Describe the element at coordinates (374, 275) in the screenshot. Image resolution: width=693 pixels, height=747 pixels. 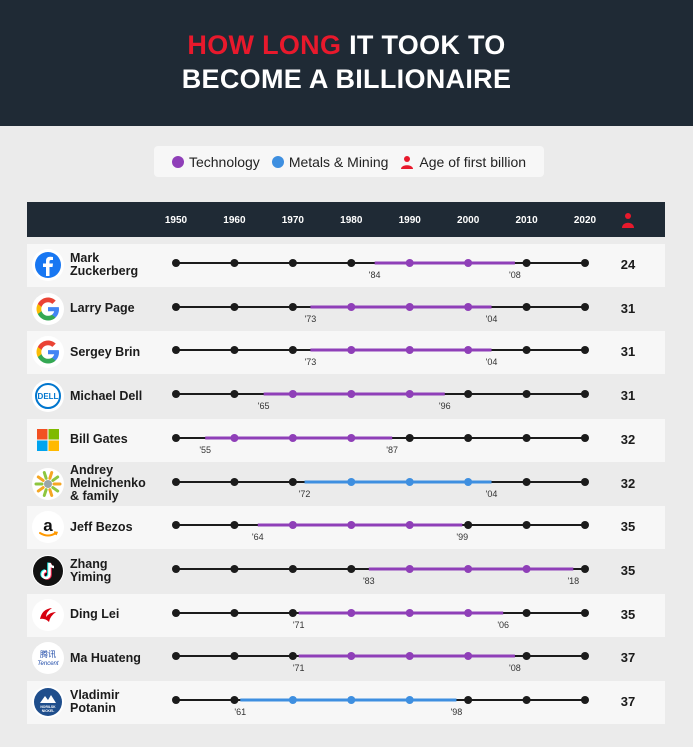
I see `start-year-label: '84` at that location.